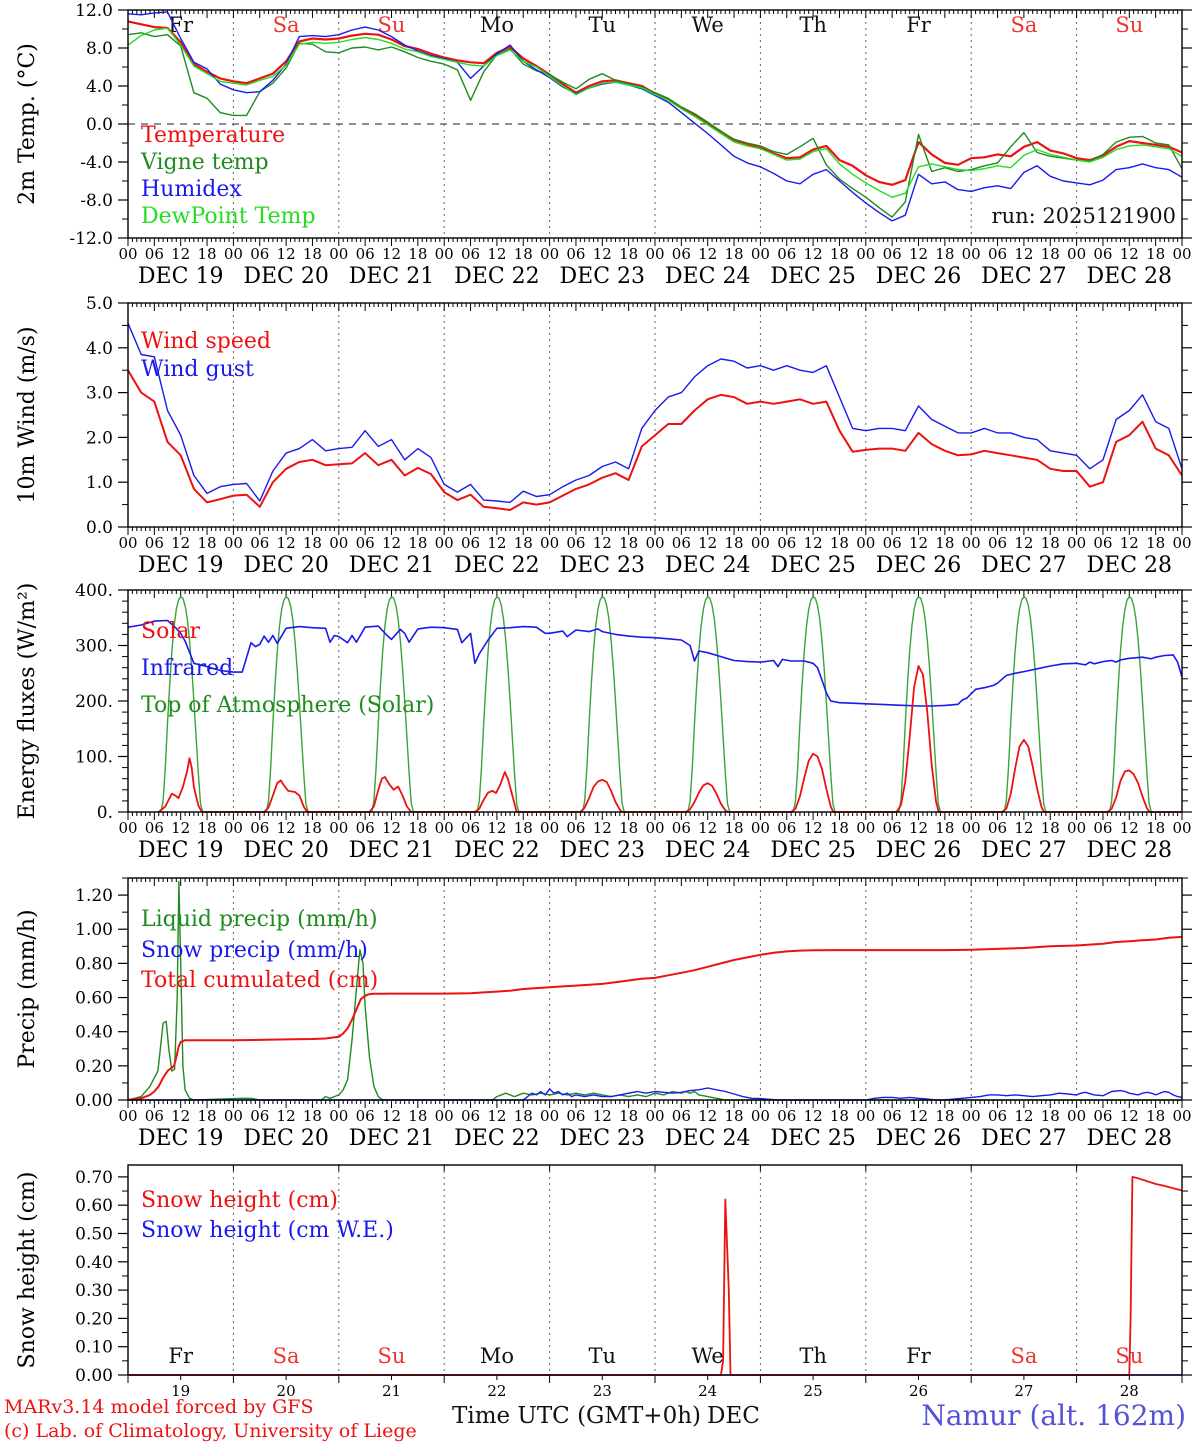  Describe the element at coordinates (99, 304) in the screenshot. I see `ytick-label: 5.0` at that location.